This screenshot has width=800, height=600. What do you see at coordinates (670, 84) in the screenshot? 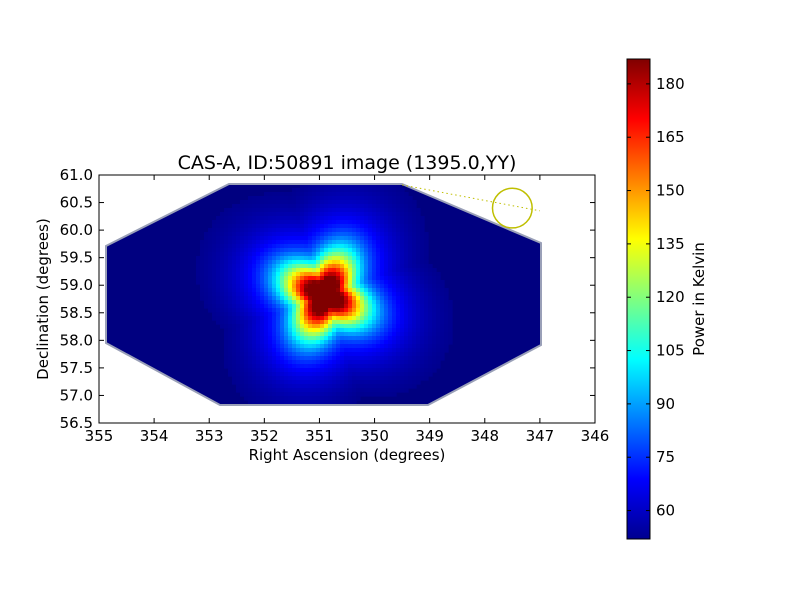
I see `colorbar-tick-label: 180` at bounding box center [670, 84].